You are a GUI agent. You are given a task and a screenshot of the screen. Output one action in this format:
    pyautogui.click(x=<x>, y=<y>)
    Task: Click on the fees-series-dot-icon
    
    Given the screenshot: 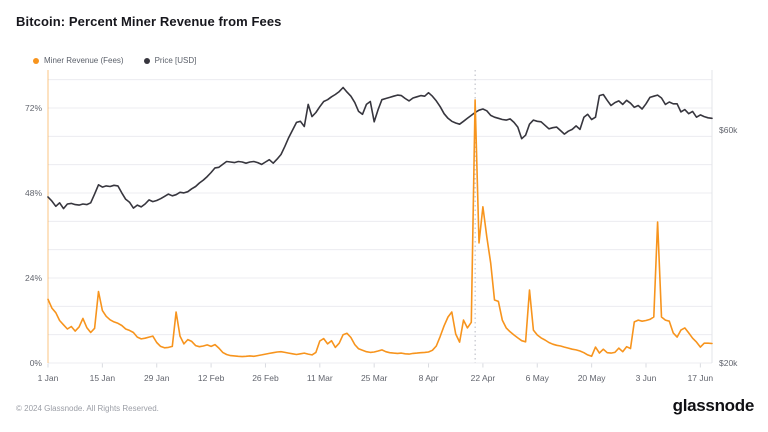 What is the action you would take?
    pyautogui.click(x=36, y=60)
    